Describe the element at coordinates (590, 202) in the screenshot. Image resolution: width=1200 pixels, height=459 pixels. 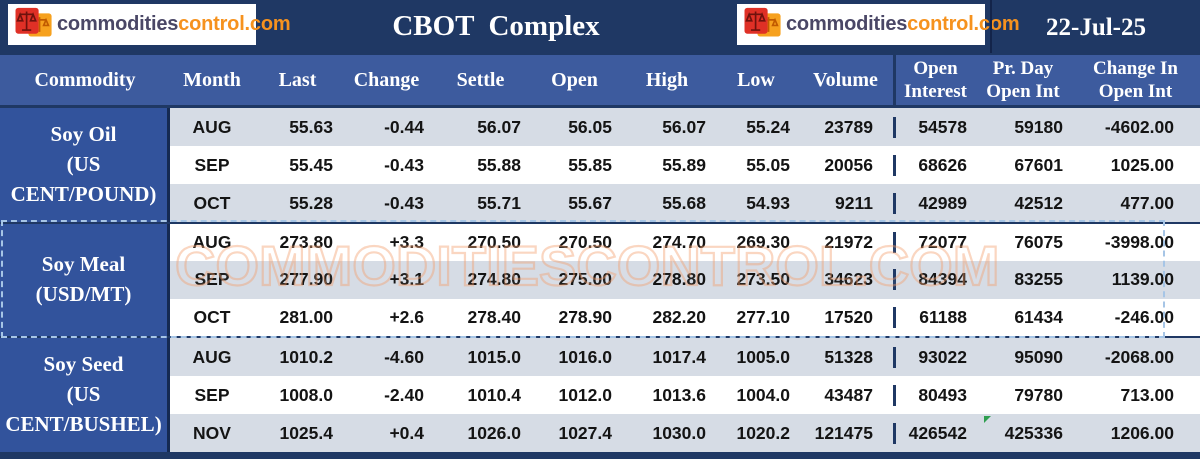
I see `cell-open: 55.67` at that location.